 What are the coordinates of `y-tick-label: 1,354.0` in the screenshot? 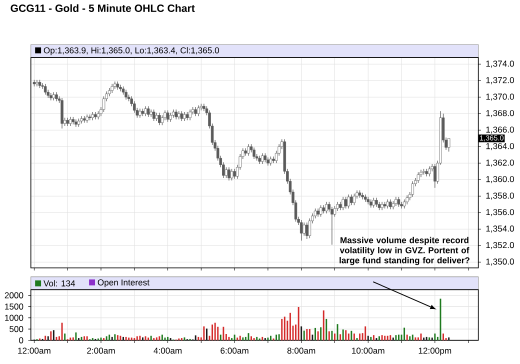 It's located at (500, 229).